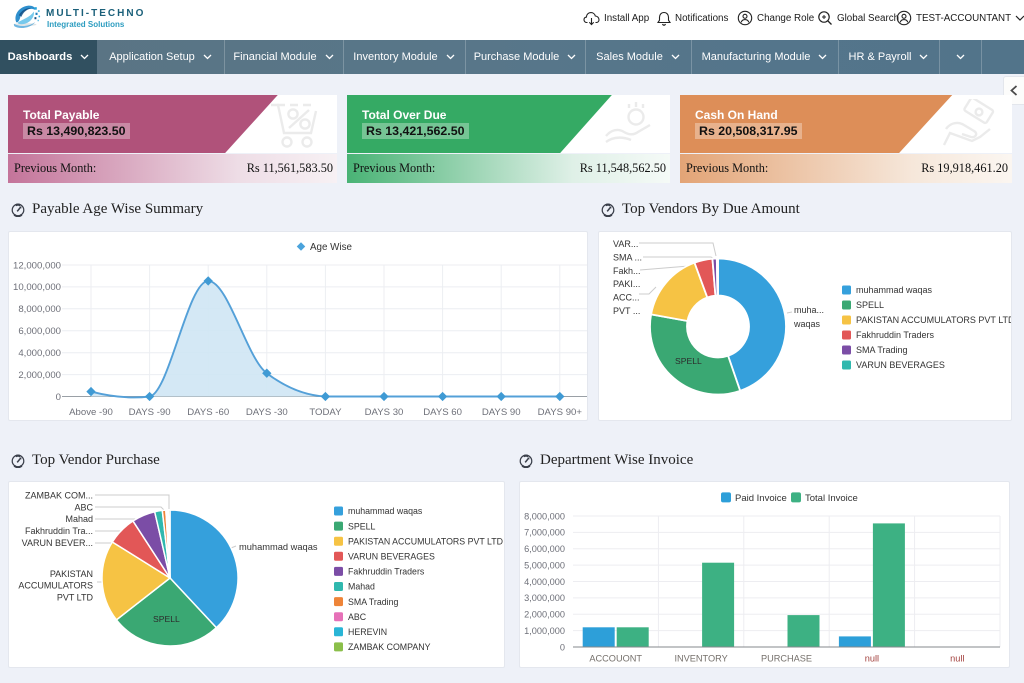  Describe the element at coordinates (700, 659) in the screenshot. I see `svg-text: INVENTORY` at that location.